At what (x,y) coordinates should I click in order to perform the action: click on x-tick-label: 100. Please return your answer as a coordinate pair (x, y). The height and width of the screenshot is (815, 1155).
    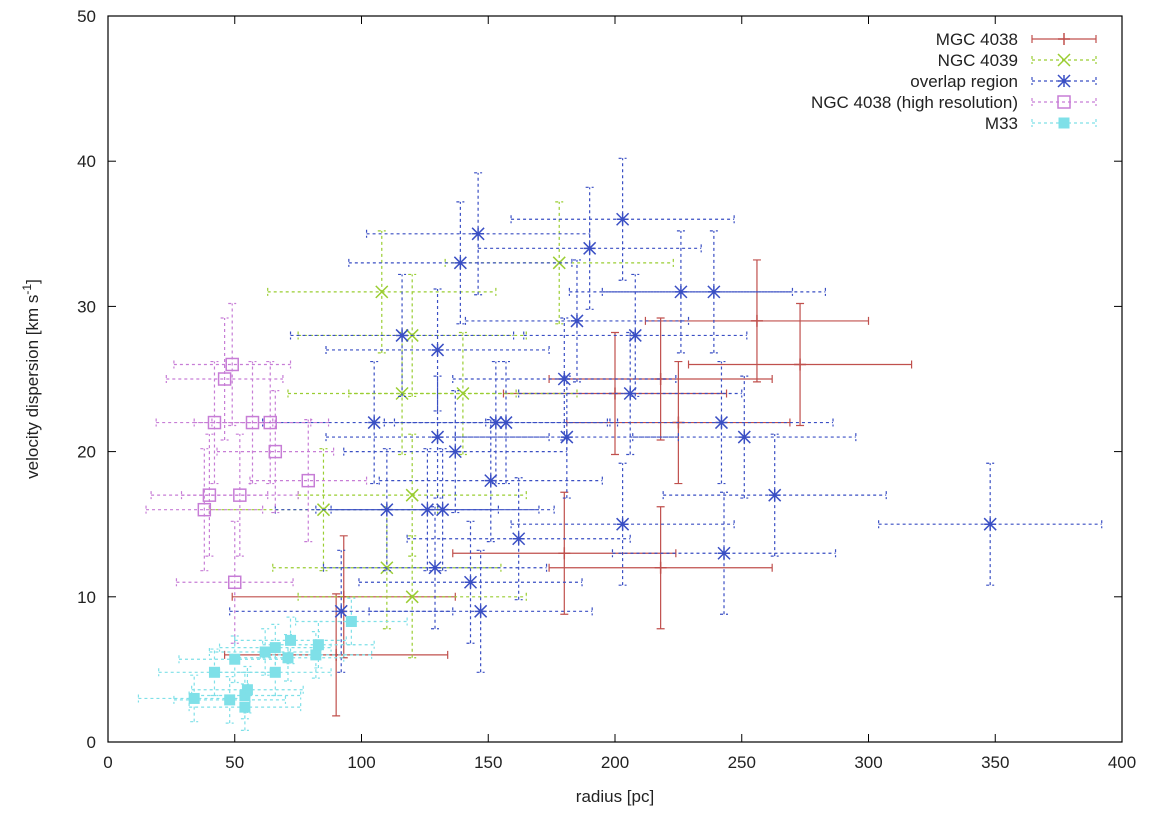
    Looking at the image, I should click on (361, 762).